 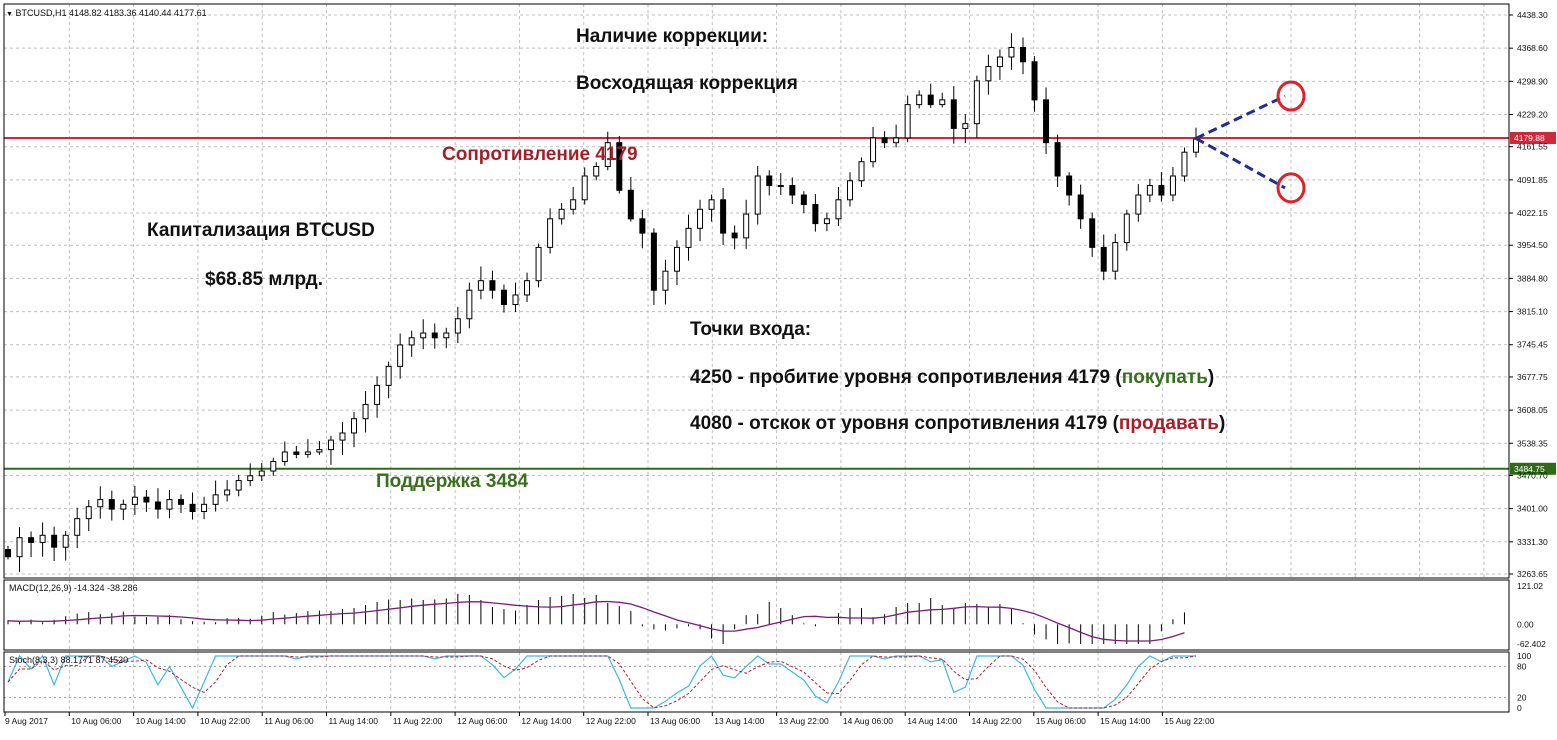 What do you see at coordinates (1529, 469) in the screenshot?
I see `support-price-label: 3484.75` at bounding box center [1529, 469].